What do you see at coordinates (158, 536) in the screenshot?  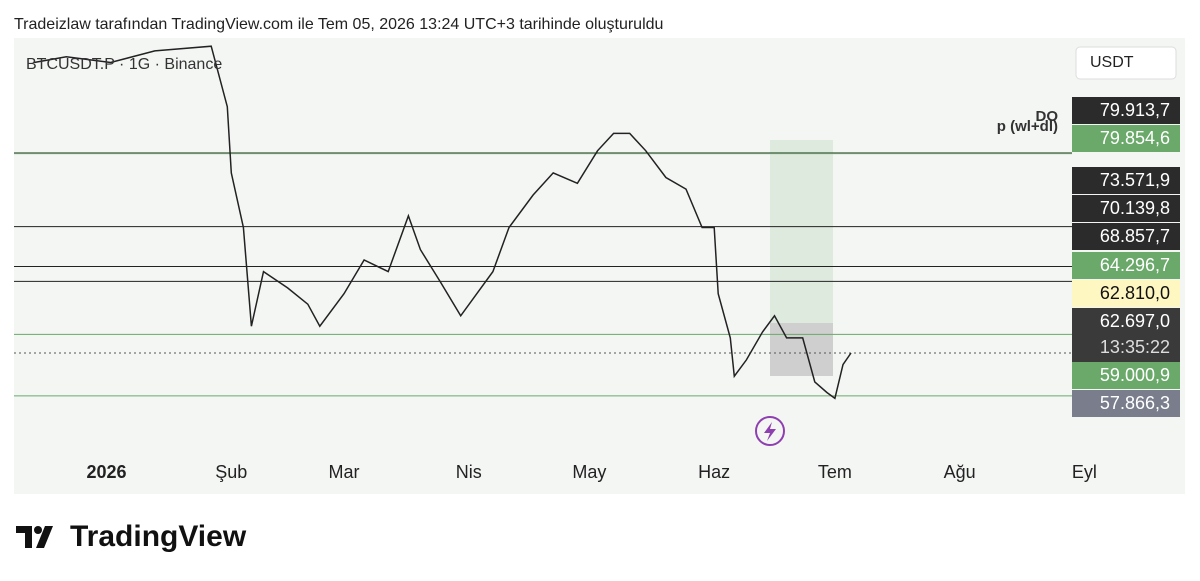 I see `brand: TradingView` at bounding box center [158, 536].